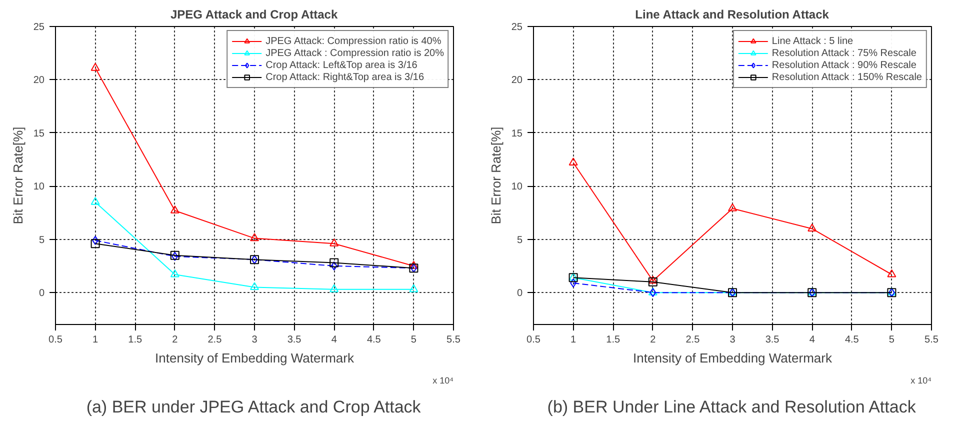 This screenshot has height=421, width=957. What do you see at coordinates (345, 77) in the screenshot?
I see `legend-label: Crop Attack: Right&Top area is 3/16` at bounding box center [345, 77].